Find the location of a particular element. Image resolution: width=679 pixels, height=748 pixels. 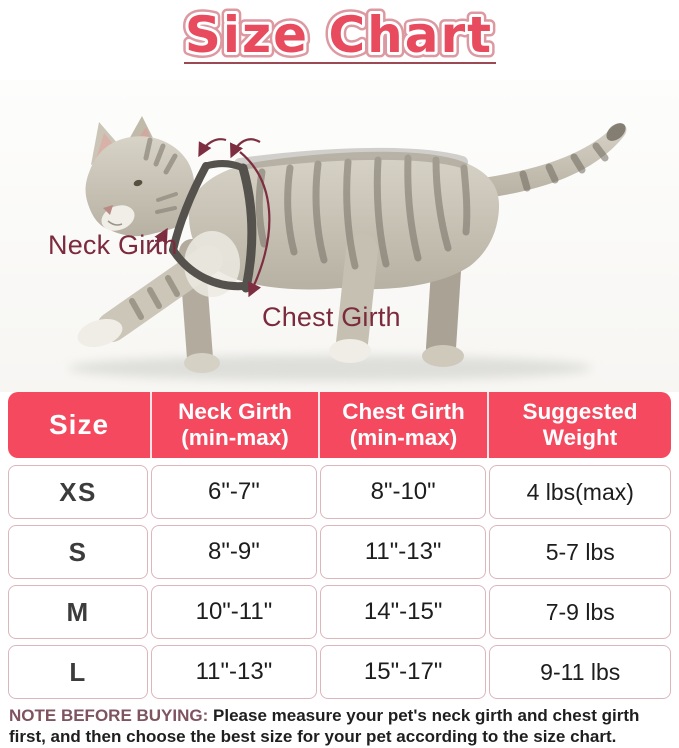

table-row-s: S 8"-9" 11"-13" 5-7 lbs is located at coordinates (339, 552).